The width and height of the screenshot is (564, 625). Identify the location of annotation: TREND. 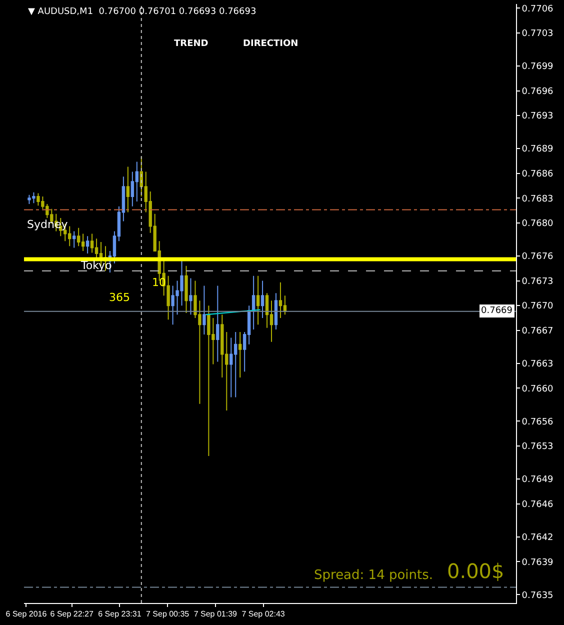
(191, 44).